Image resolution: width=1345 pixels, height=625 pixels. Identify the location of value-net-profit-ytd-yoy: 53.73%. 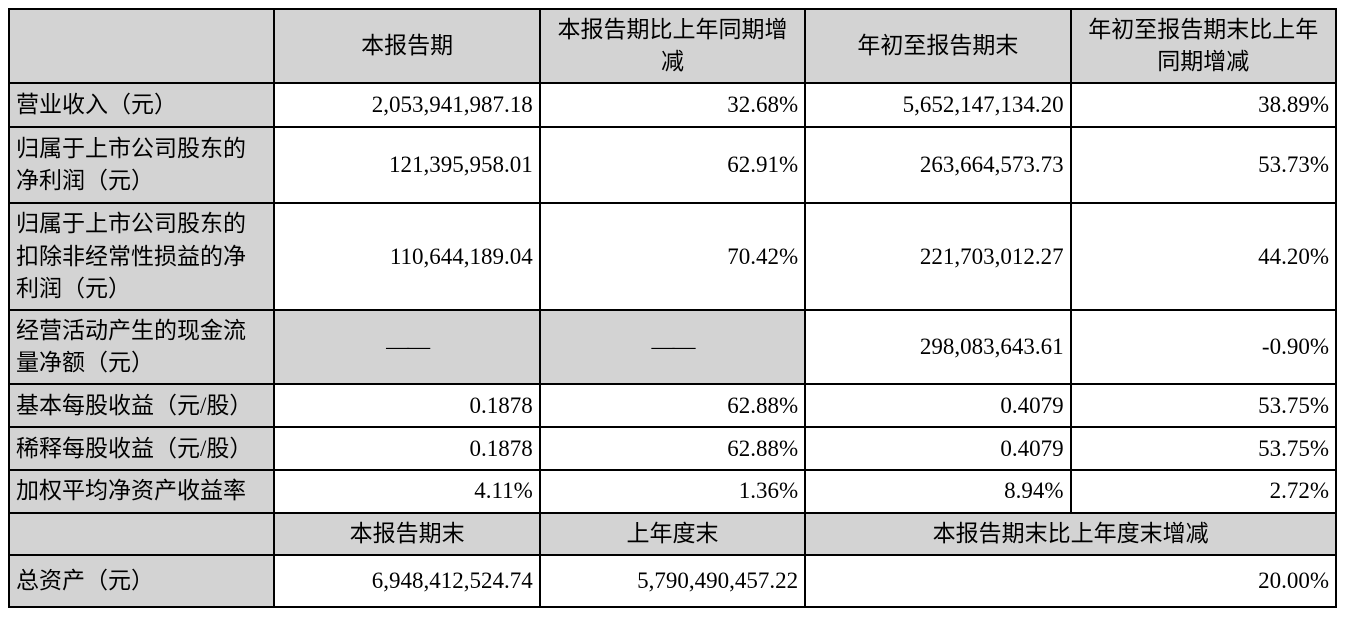
(1203, 165).